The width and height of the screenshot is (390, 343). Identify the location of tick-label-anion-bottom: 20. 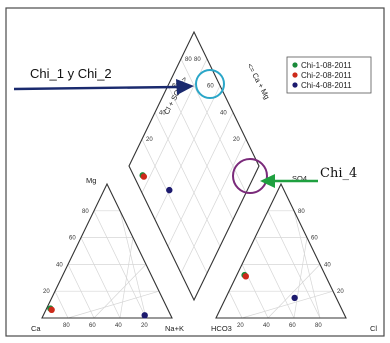
(240, 326).